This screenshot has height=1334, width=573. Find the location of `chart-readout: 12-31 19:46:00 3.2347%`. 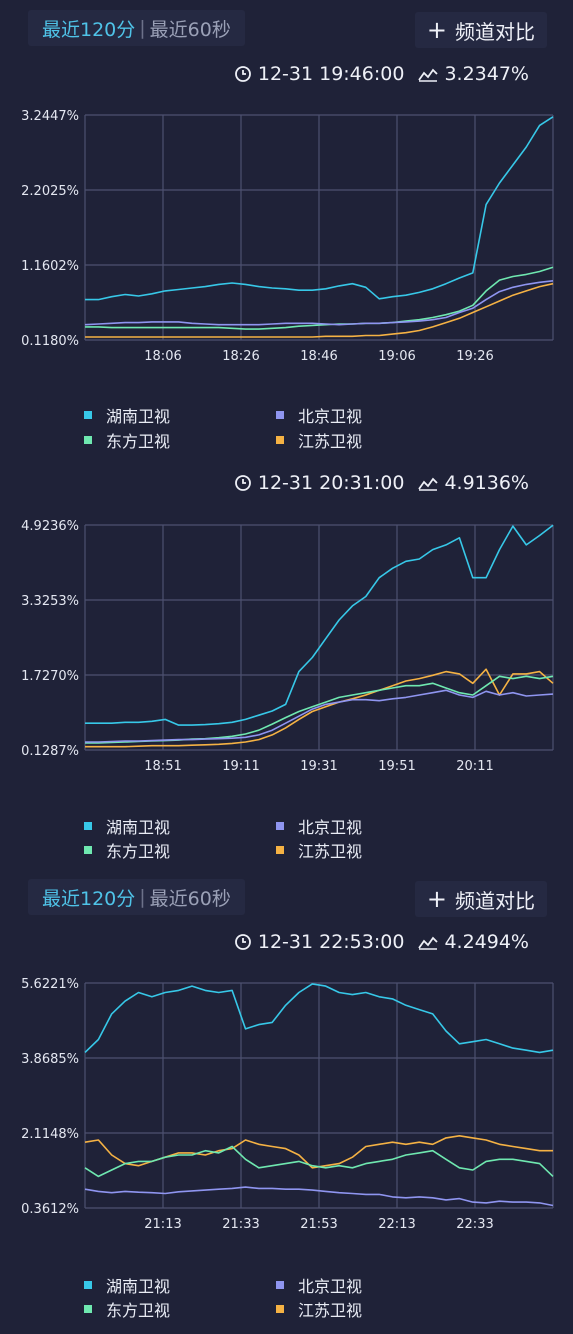

chart-readout: 12-31 19:46:00 3.2347% is located at coordinates (381, 74).